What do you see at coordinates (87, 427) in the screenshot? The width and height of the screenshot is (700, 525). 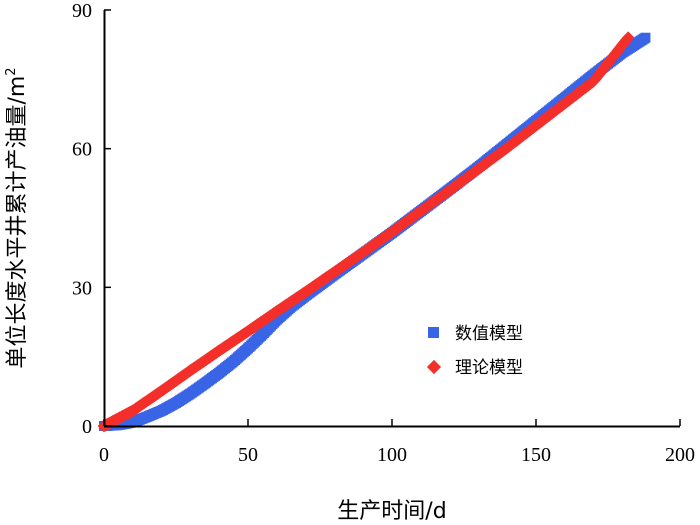 I see `y-tick-label: 0` at bounding box center [87, 427].